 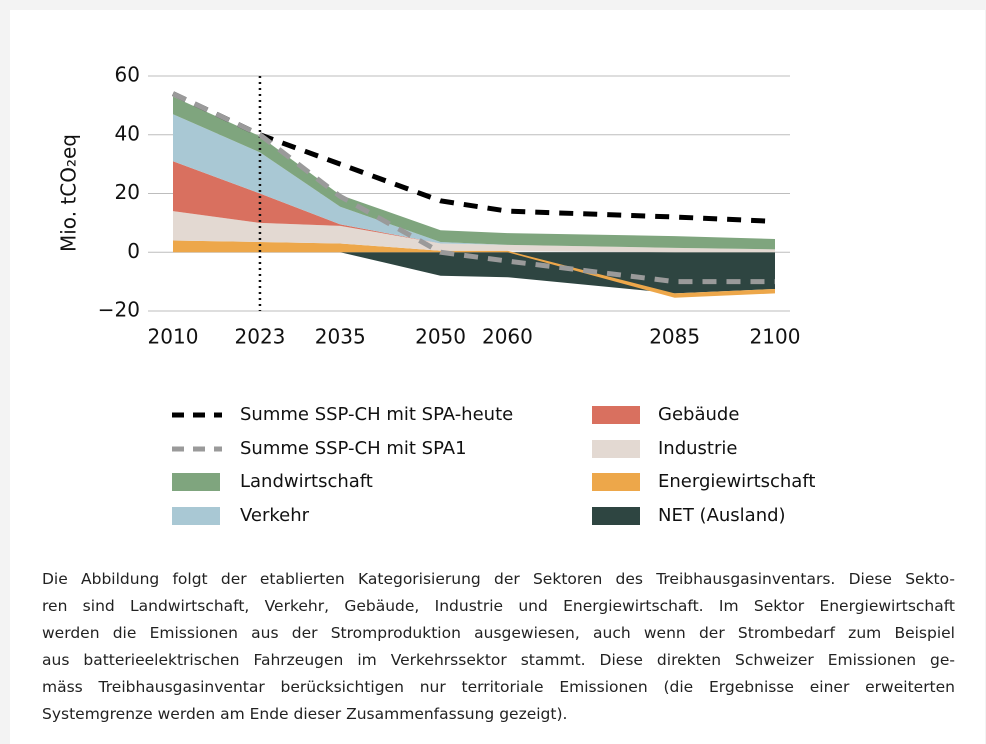 What do you see at coordinates (275, 515) in the screenshot?
I see `legend-label: Verkehr` at bounding box center [275, 515].